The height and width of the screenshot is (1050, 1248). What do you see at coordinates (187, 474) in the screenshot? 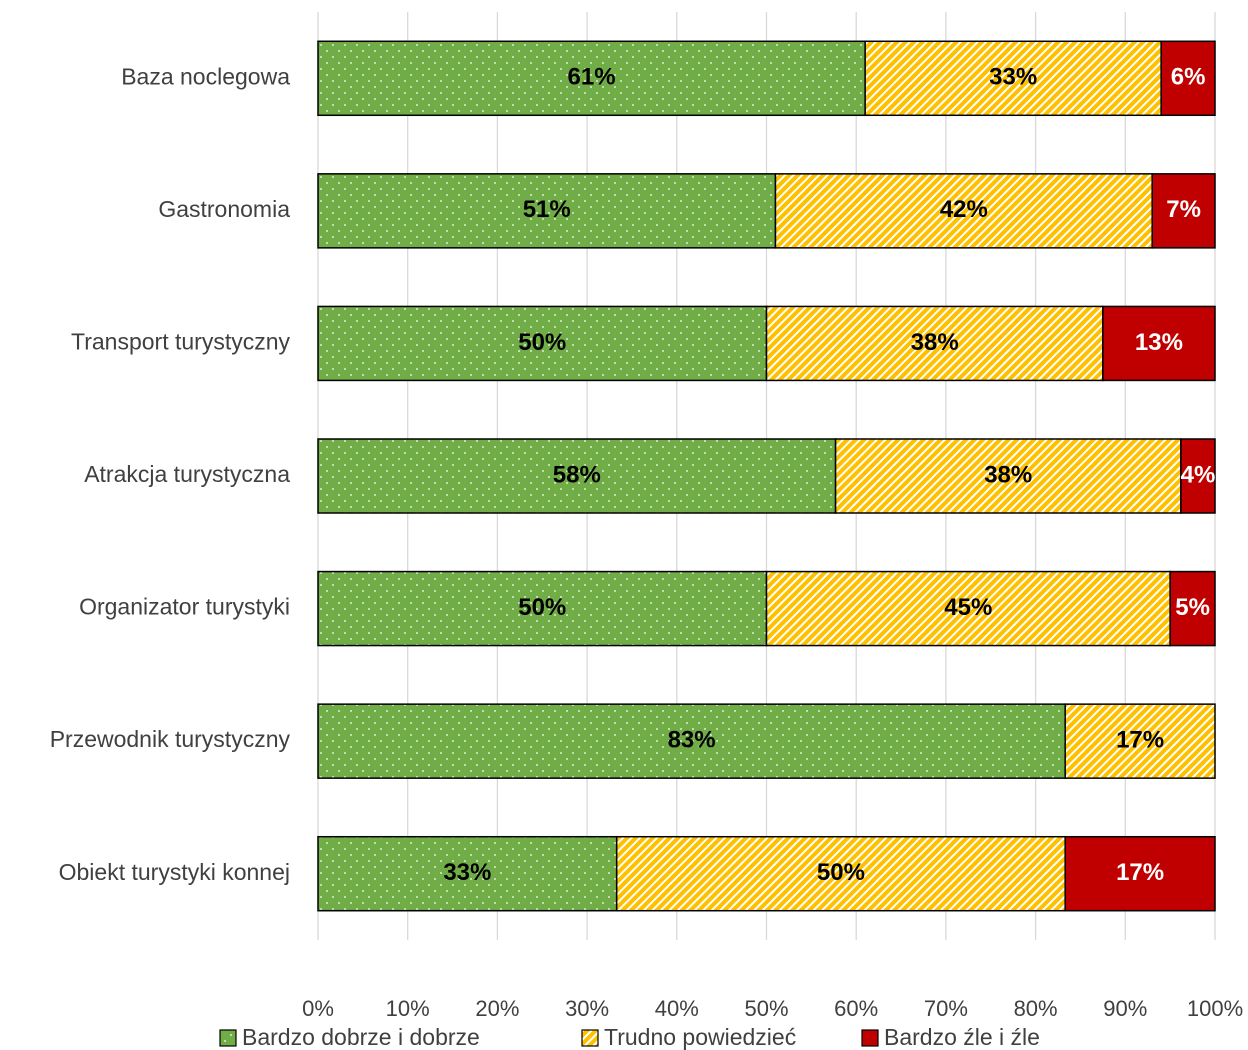
I see `category-label: Atrakcja turystyczna` at bounding box center [187, 474].